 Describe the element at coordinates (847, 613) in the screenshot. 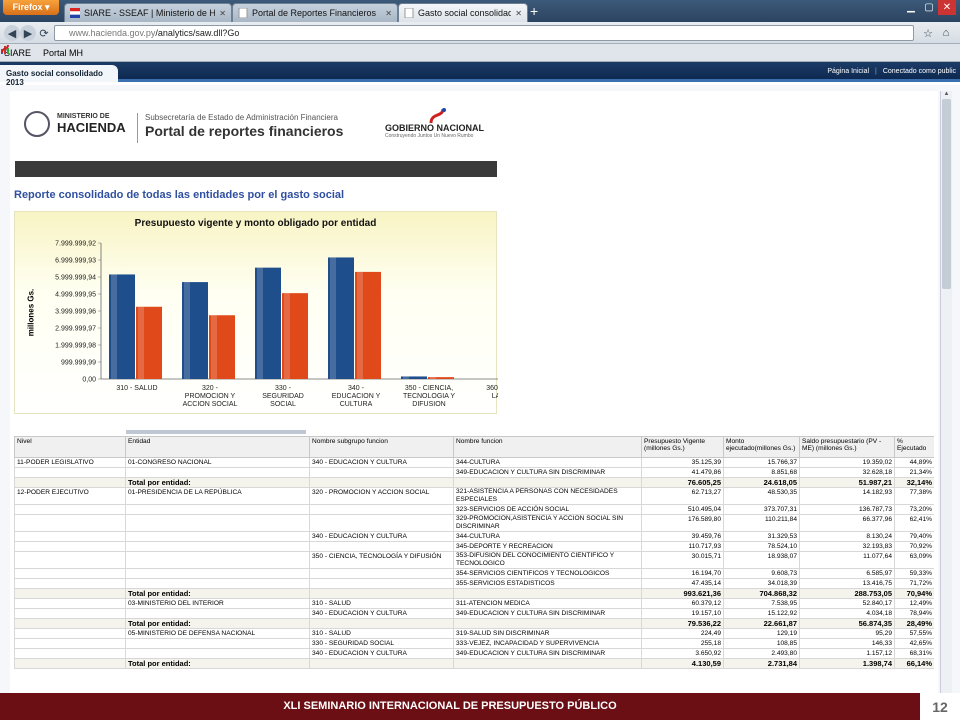

I see `table-cell: 4.034,18` at that location.